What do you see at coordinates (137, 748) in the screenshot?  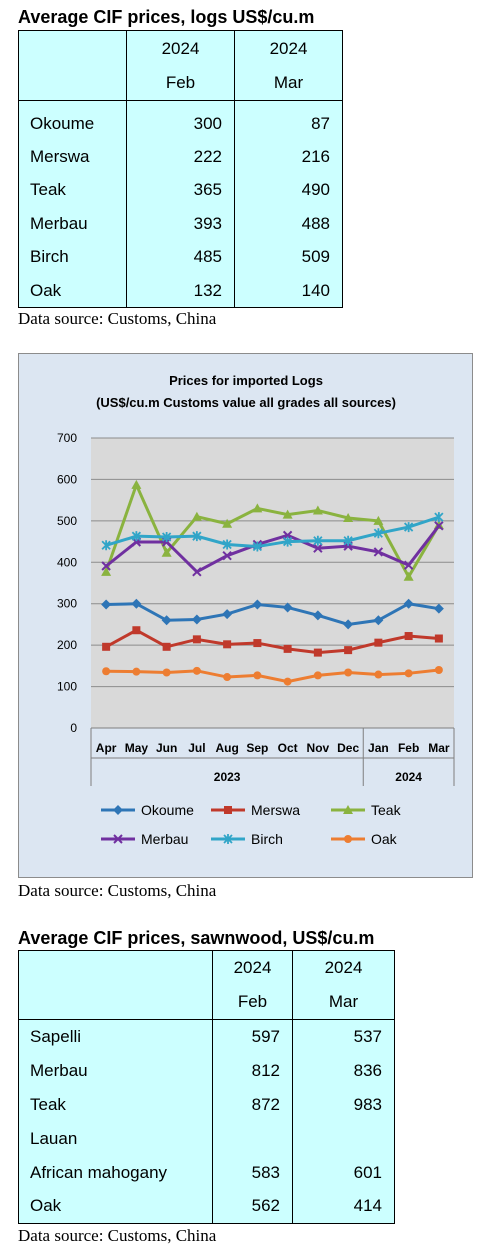 I see `x-tick-label: May` at bounding box center [137, 748].